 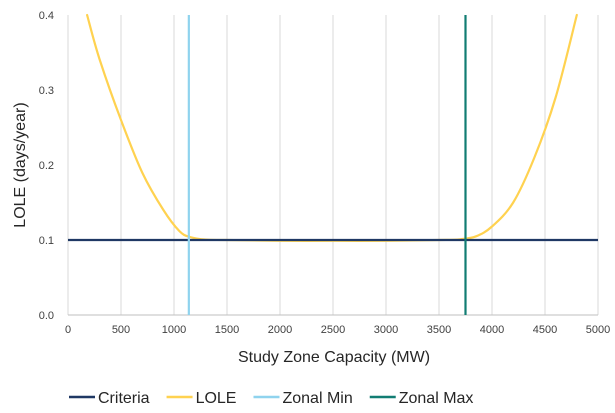 I want to click on x-tick-label: 2500, so click(x=333, y=330).